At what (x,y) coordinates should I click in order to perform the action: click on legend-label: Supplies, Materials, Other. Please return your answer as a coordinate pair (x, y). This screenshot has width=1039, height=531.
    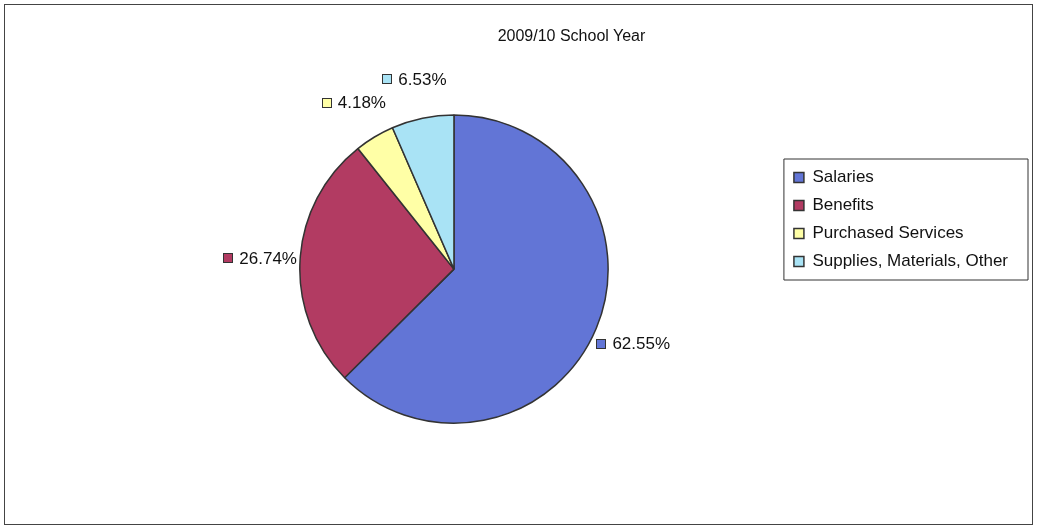
    Looking at the image, I should click on (910, 261).